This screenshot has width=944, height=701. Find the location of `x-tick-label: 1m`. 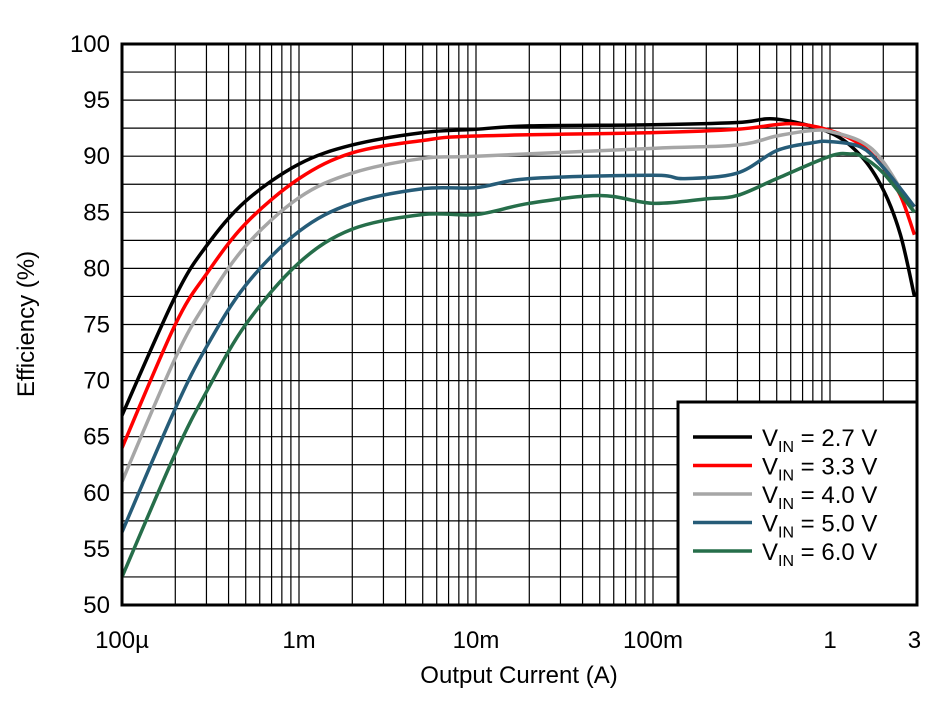

x-tick-label: 1m is located at coordinates (298, 640).